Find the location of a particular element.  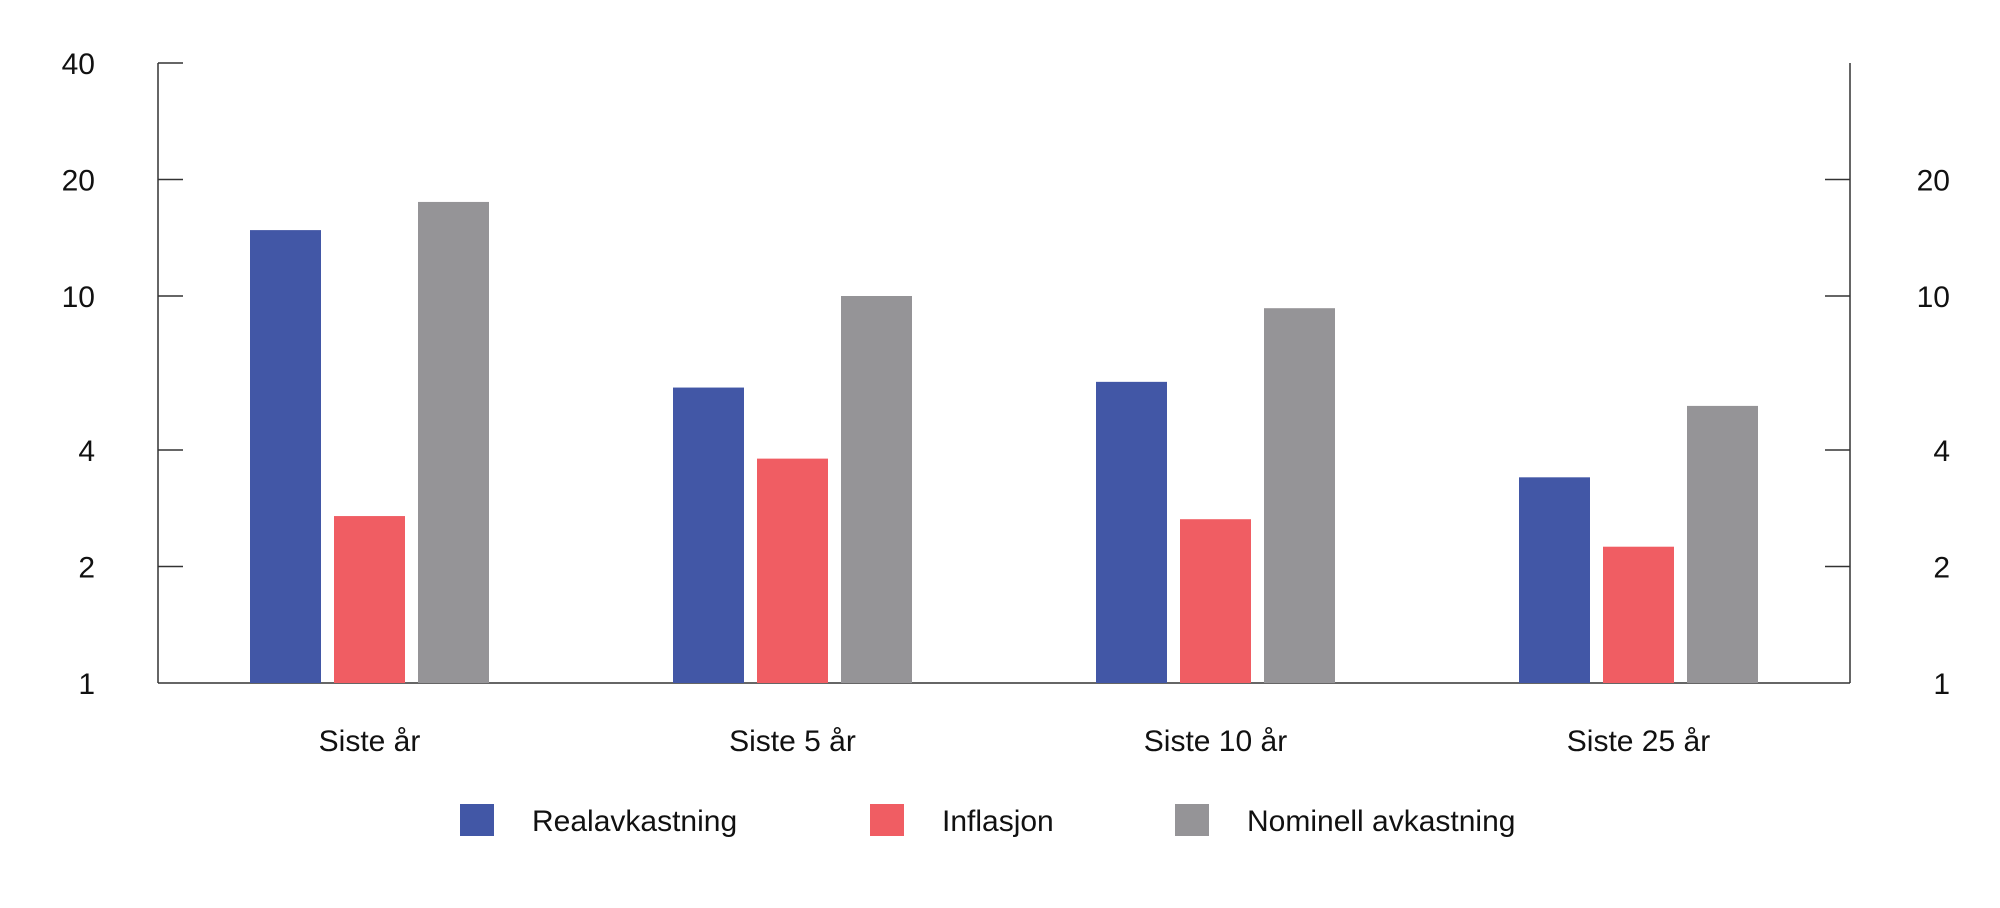

right-tick-label: 20 is located at coordinates (1933, 180).